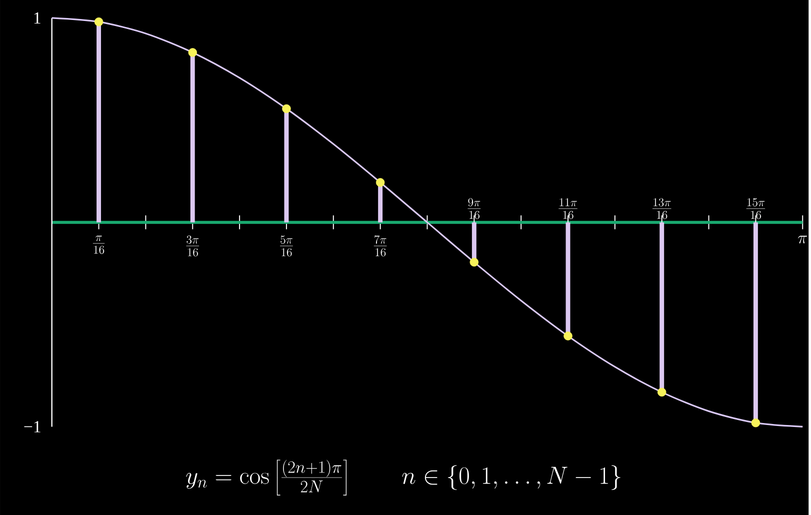 This screenshot has width=811, height=515. Describe the element at coordinates (380, 245) in the screenshot. I see `x-tick-label: $\frac{7\pi}{16}$` at that location.